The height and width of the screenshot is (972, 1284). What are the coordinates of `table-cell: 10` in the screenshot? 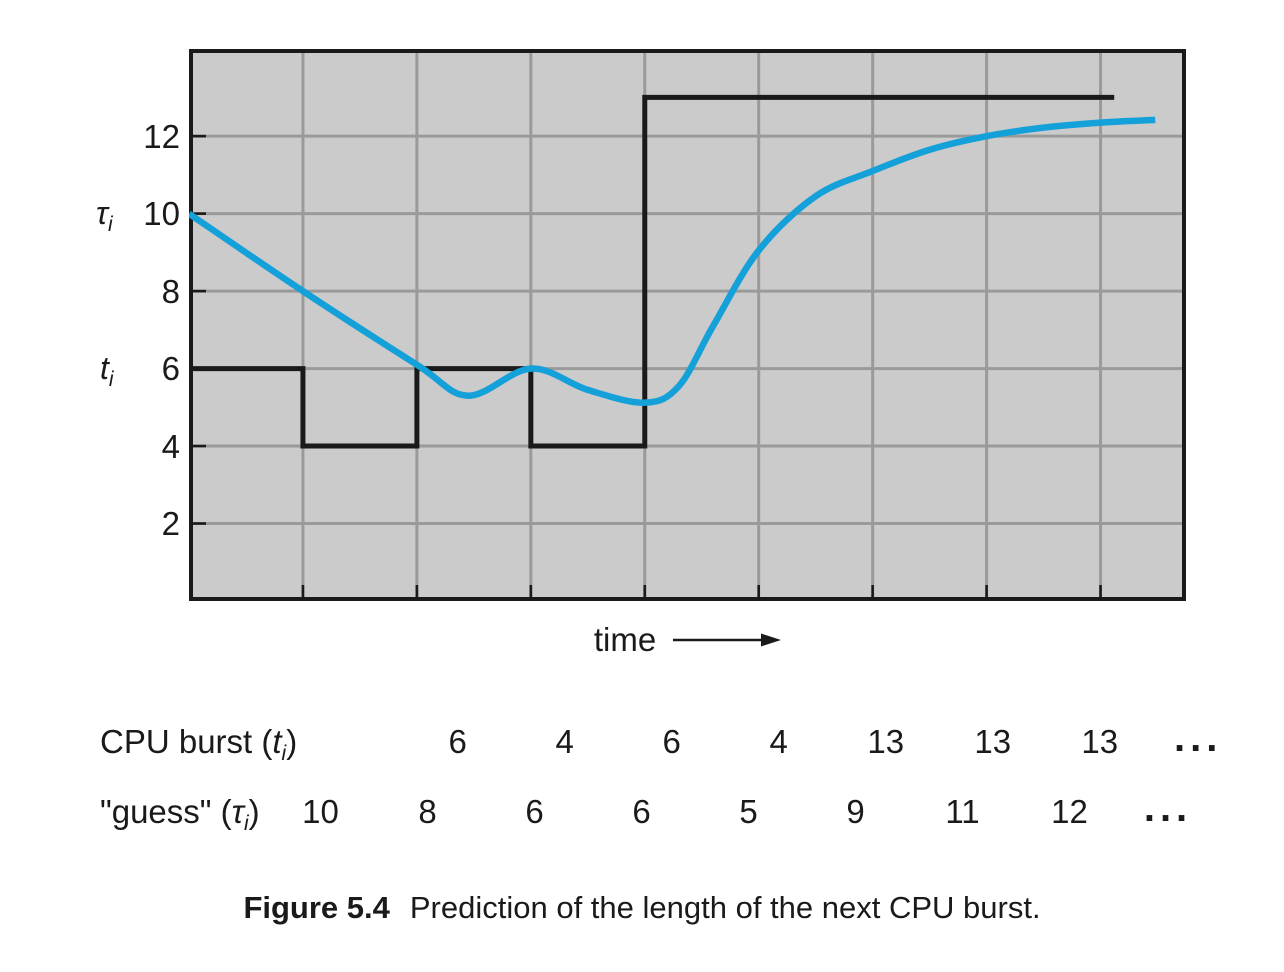 It's located at (320, 811).